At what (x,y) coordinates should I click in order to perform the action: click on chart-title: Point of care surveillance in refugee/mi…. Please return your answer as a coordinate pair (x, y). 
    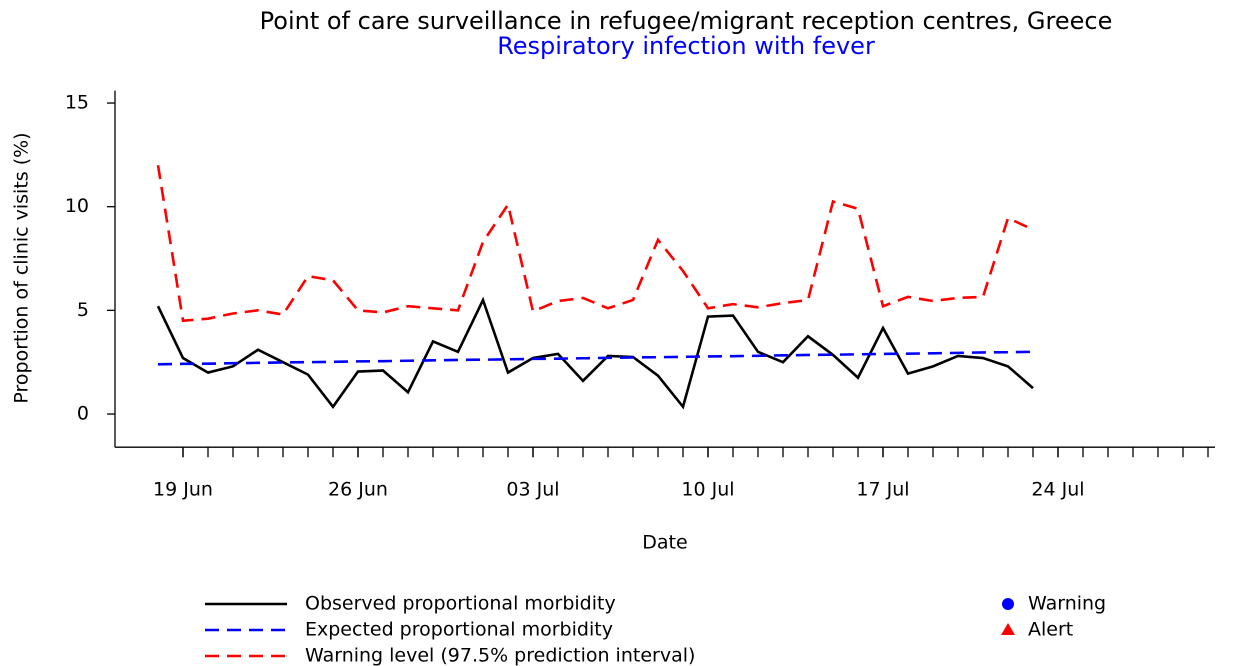
    Looking at the image, I should click on (686, 21).